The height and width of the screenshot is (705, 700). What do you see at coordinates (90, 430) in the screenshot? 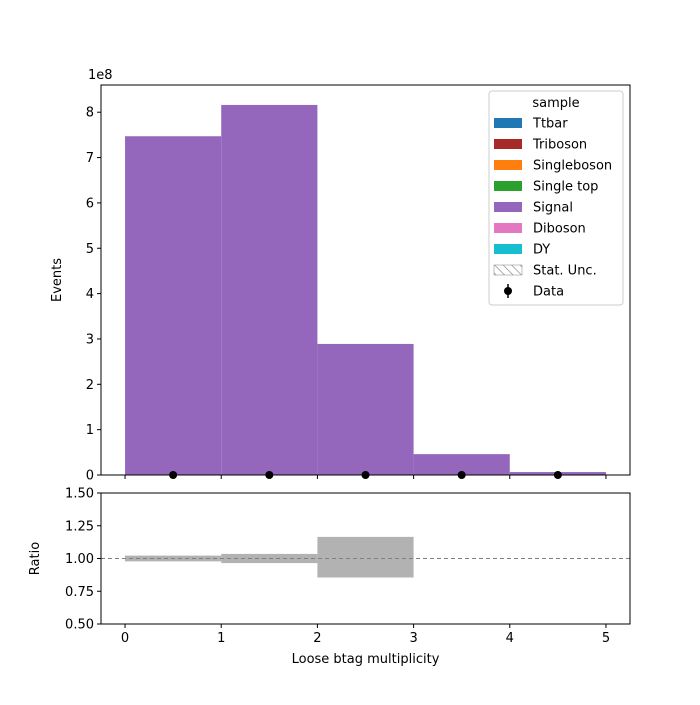
I see `y-tick-label: 1` at bounding box center [90, 430].